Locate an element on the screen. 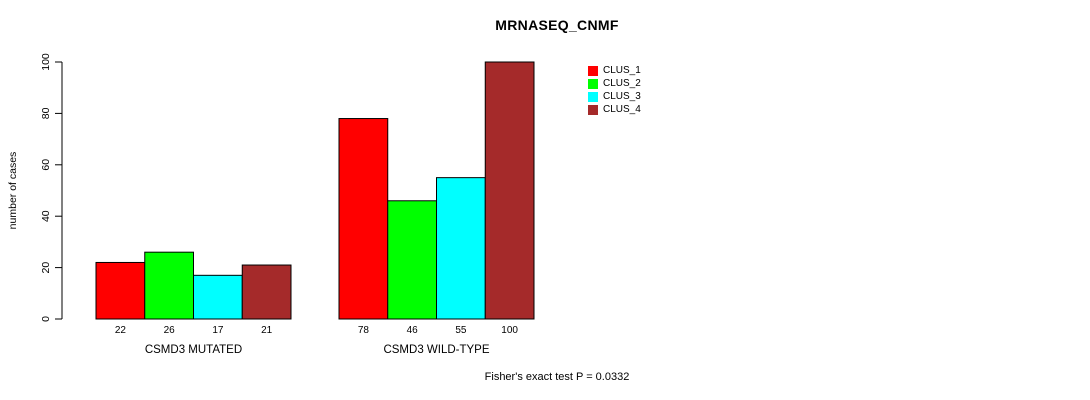 The image size is (1090, 400). legend-item: CLUS_4 is located at coordinates (614, 109).